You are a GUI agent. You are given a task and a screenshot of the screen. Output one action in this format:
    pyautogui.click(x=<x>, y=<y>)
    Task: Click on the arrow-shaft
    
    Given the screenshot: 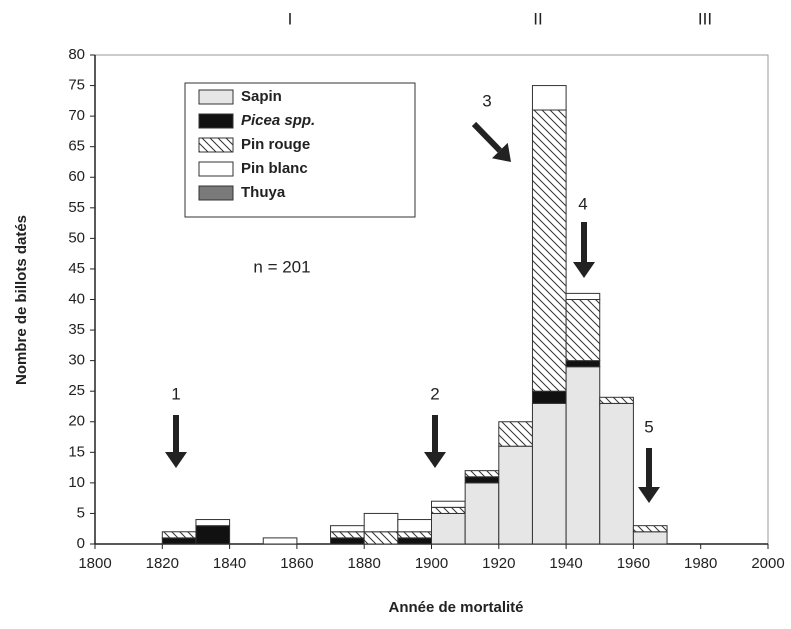 What is the action you would take?
    pyautogui.click(x=486, y=137)
    